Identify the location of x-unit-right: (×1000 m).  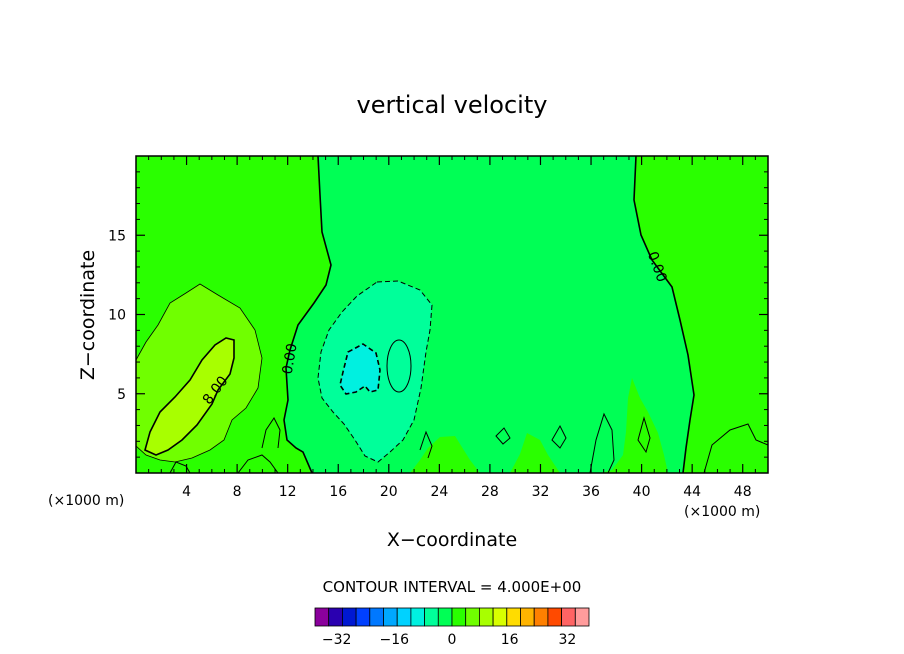
(722, 512).